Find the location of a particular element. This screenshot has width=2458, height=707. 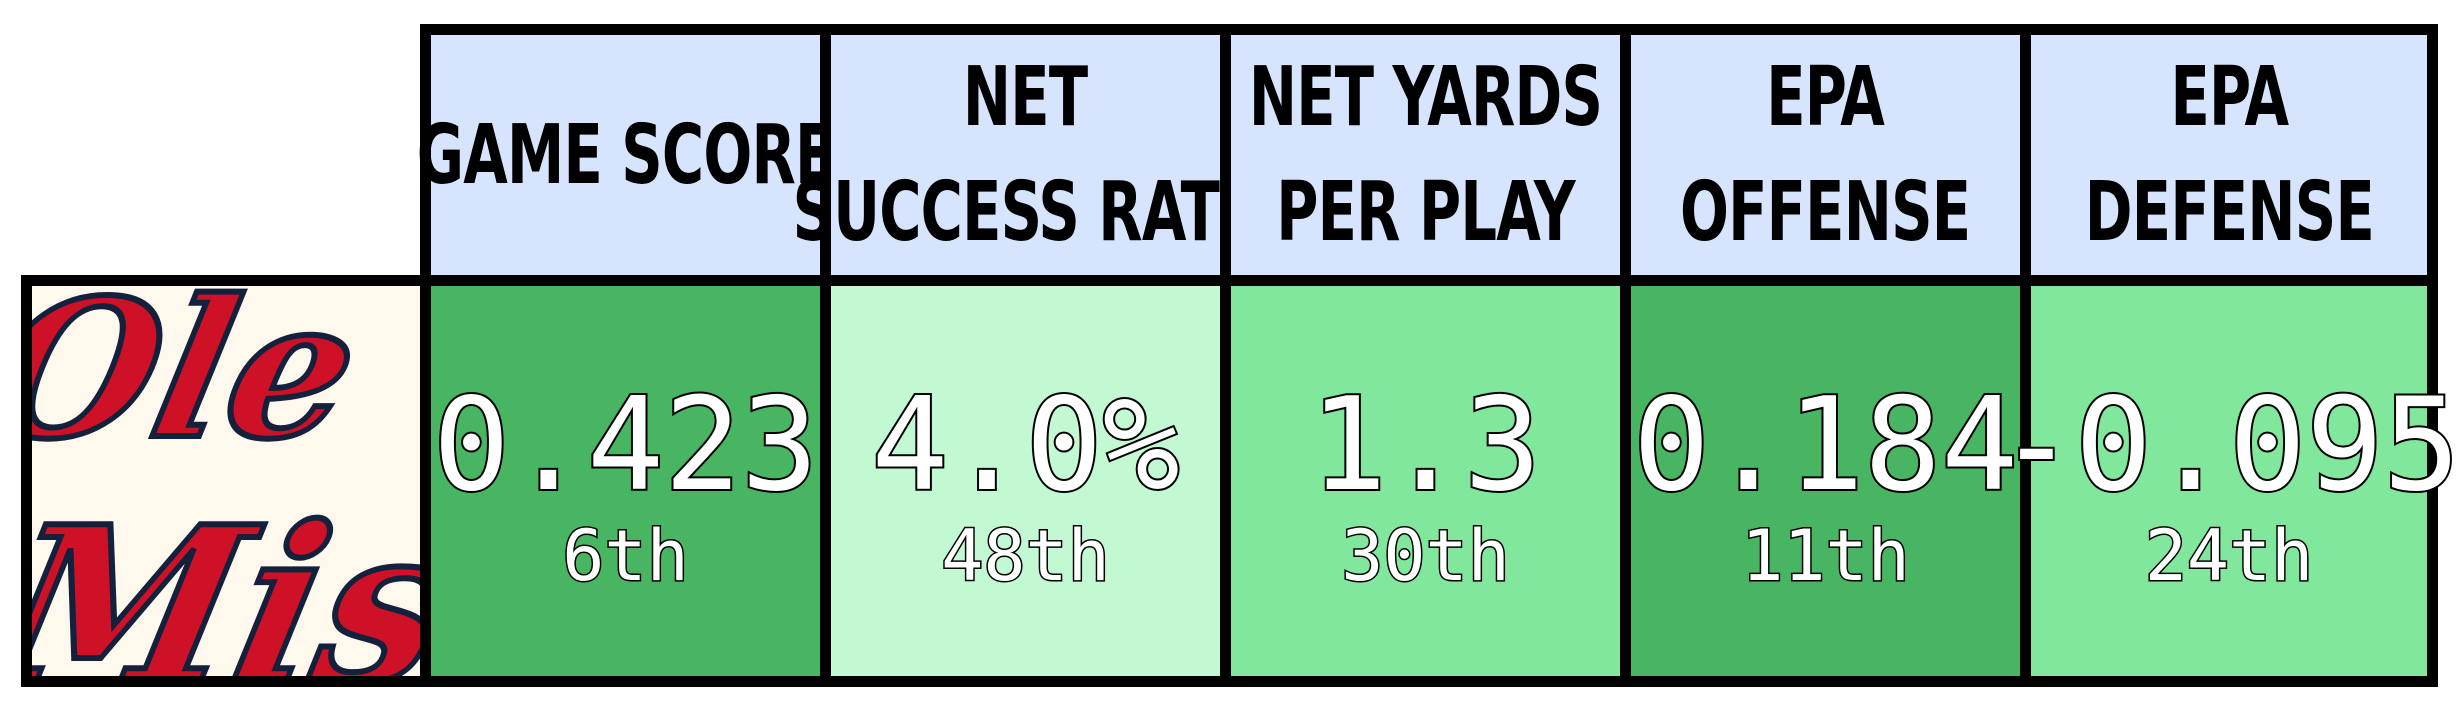

header-game-score: GAME SCORE is located at coordinates (626, 155).